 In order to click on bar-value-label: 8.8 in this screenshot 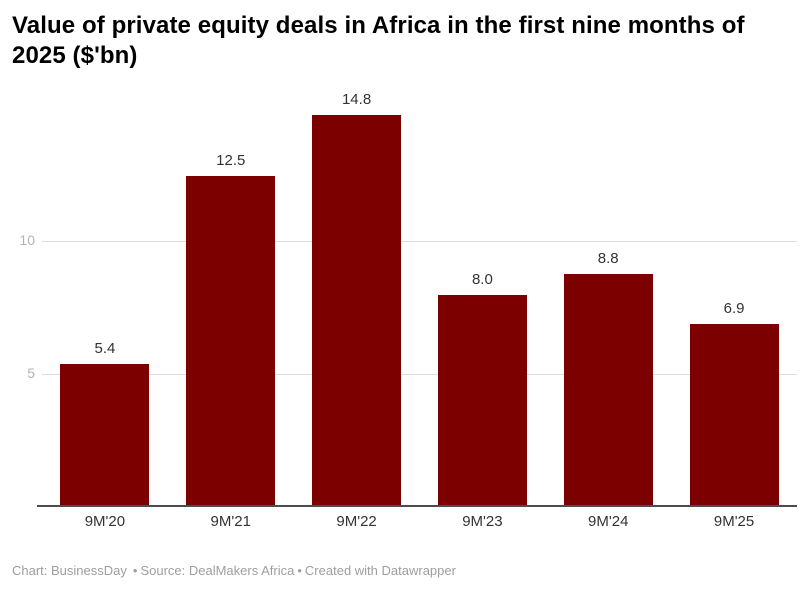, I will do `click(608, 259)`.